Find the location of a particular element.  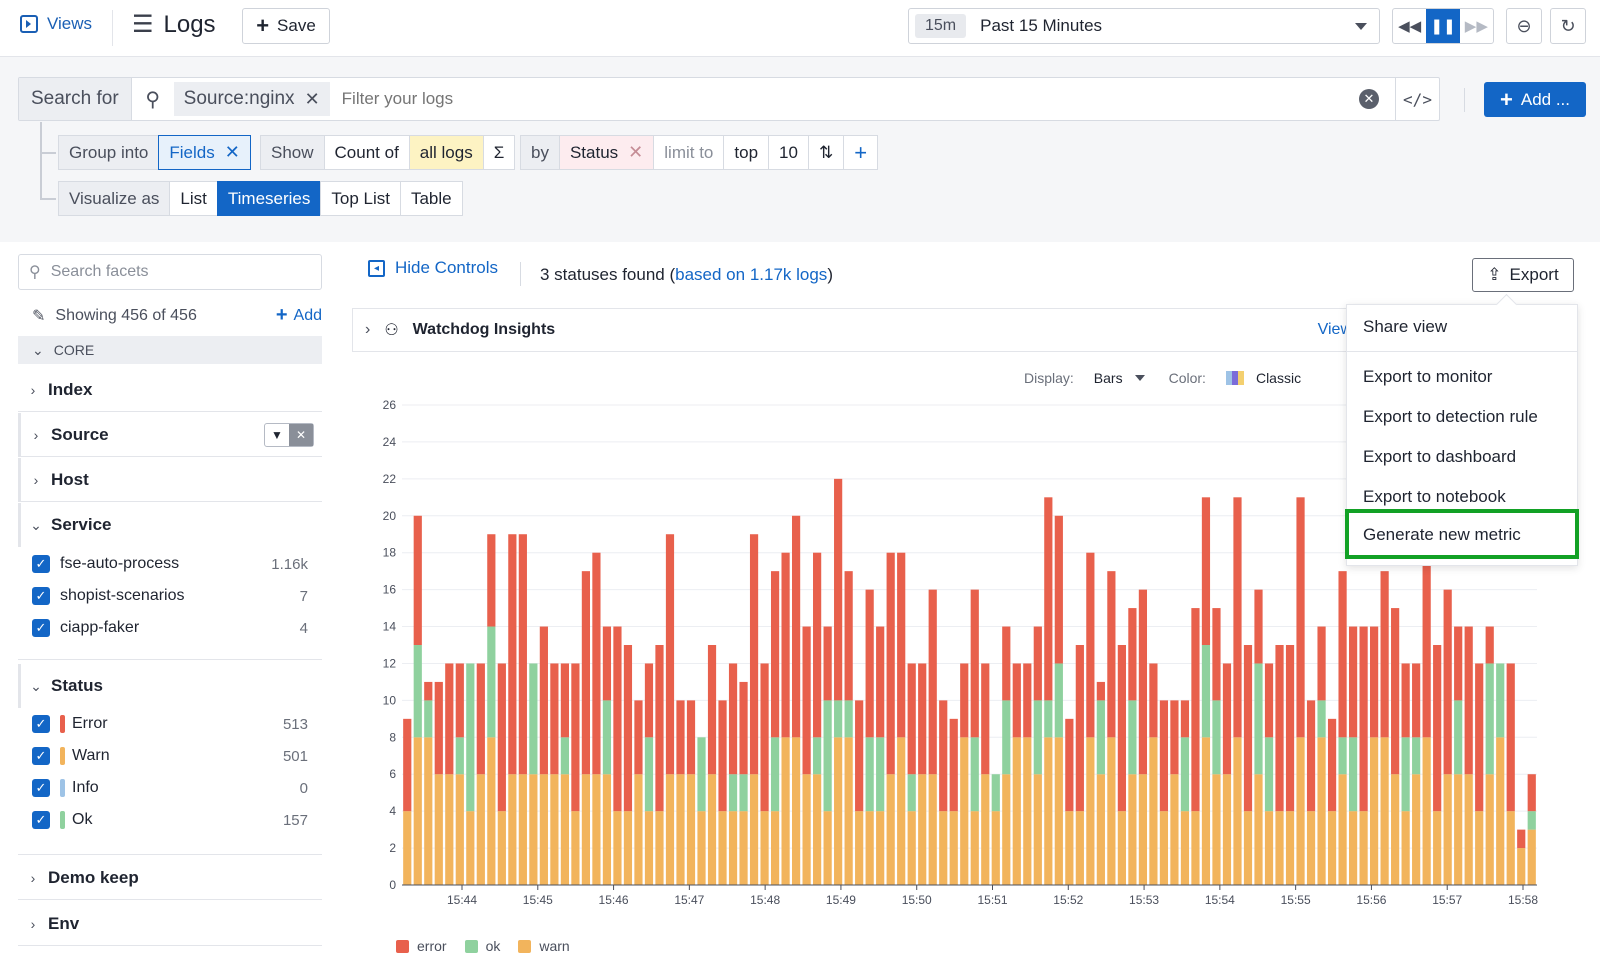

viz-table: Table is located at coordinates (431, 198).